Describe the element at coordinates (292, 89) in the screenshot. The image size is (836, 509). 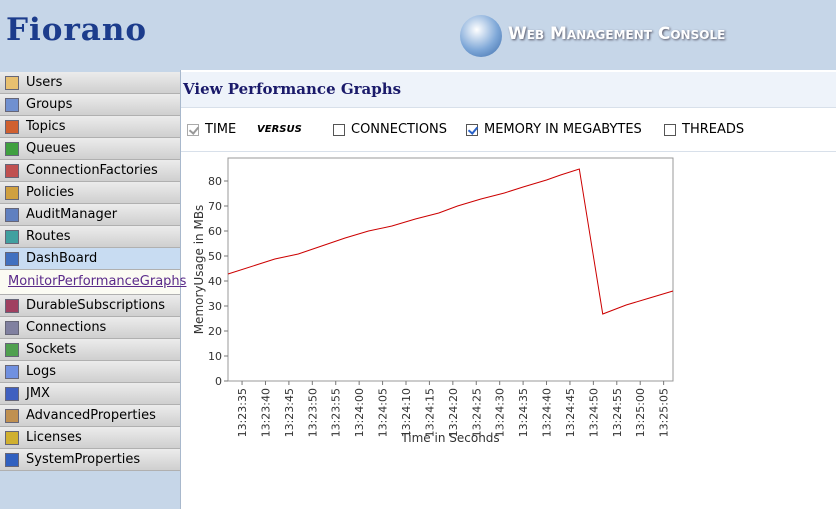
I see `page-title: View Performance Graphs` at that location.